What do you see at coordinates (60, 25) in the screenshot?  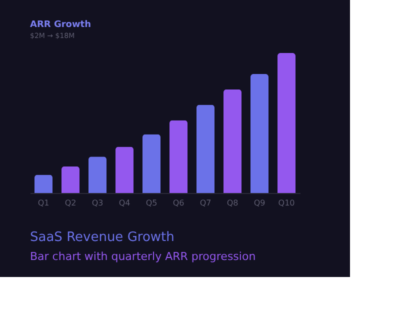 I see `chart-title: ARR Growth` at bounding box center [60, 25].